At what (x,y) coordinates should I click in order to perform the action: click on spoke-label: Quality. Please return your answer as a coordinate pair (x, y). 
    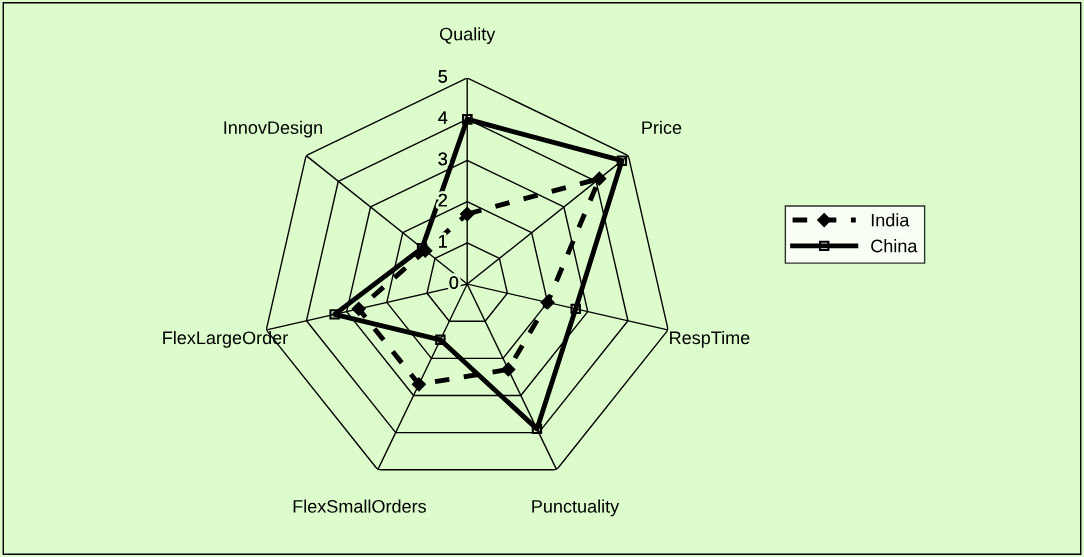
    Looking at the image, I should click on (467, 36).